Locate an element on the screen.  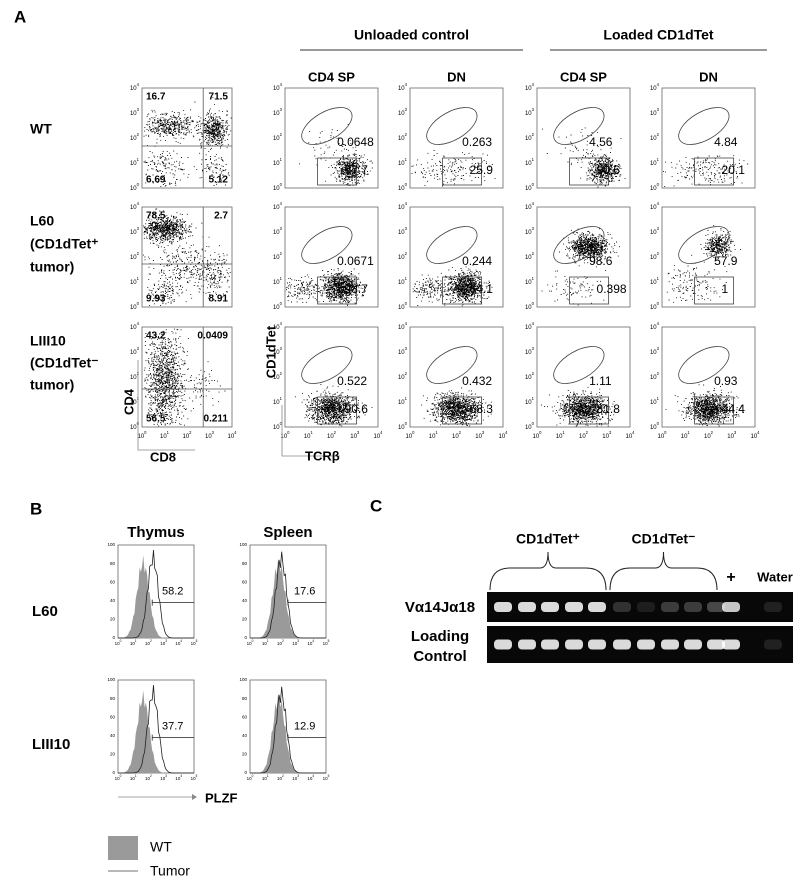
x-tick-label: 10² is located at coordinates (148, 642).